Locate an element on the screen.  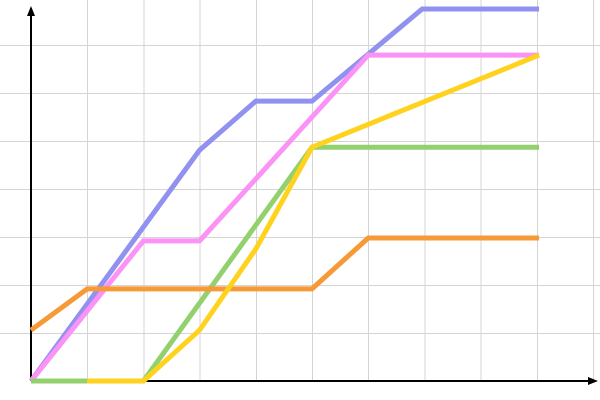
y-axis-arrow-icon is located at coordinates (31, 11).